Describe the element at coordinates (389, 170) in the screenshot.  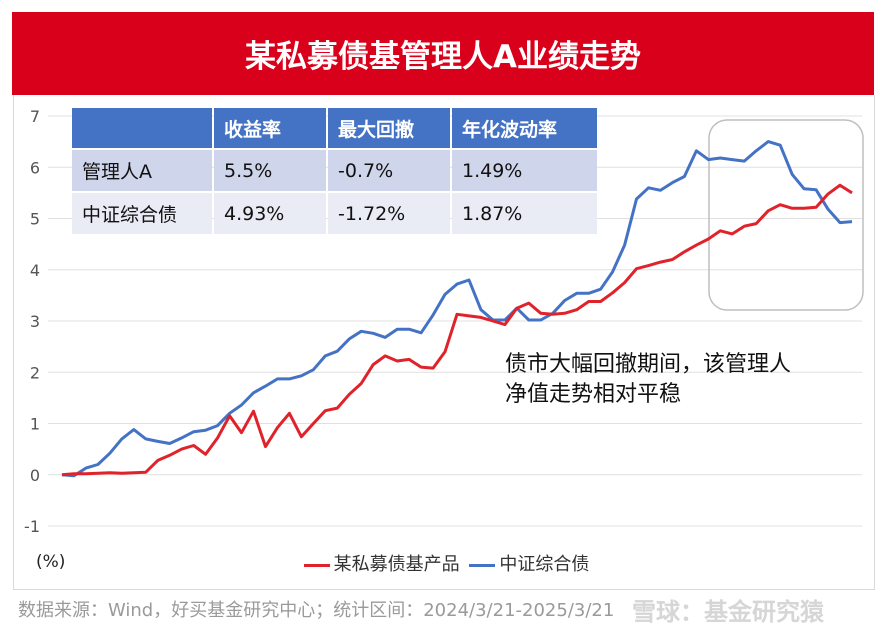
I see `table-cell: -0.7%` at that location.